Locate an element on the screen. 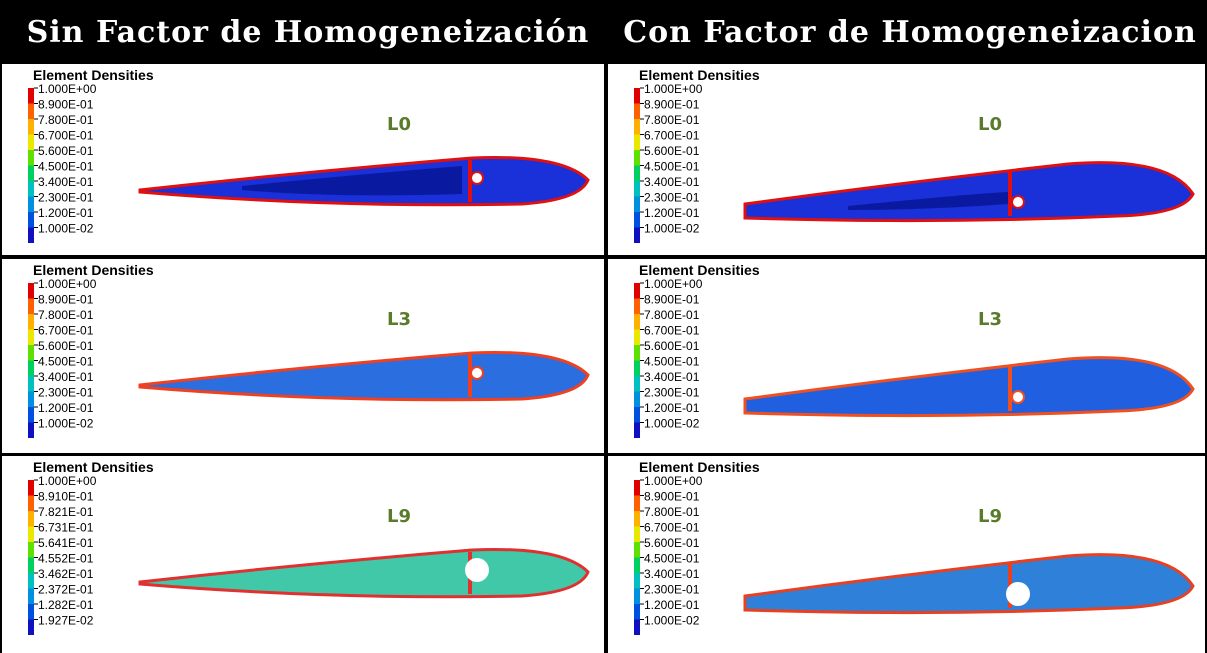 This screenshot has height=653, width=1207. legend-label: 4.552E-01 is located at coordinates (66, 559).